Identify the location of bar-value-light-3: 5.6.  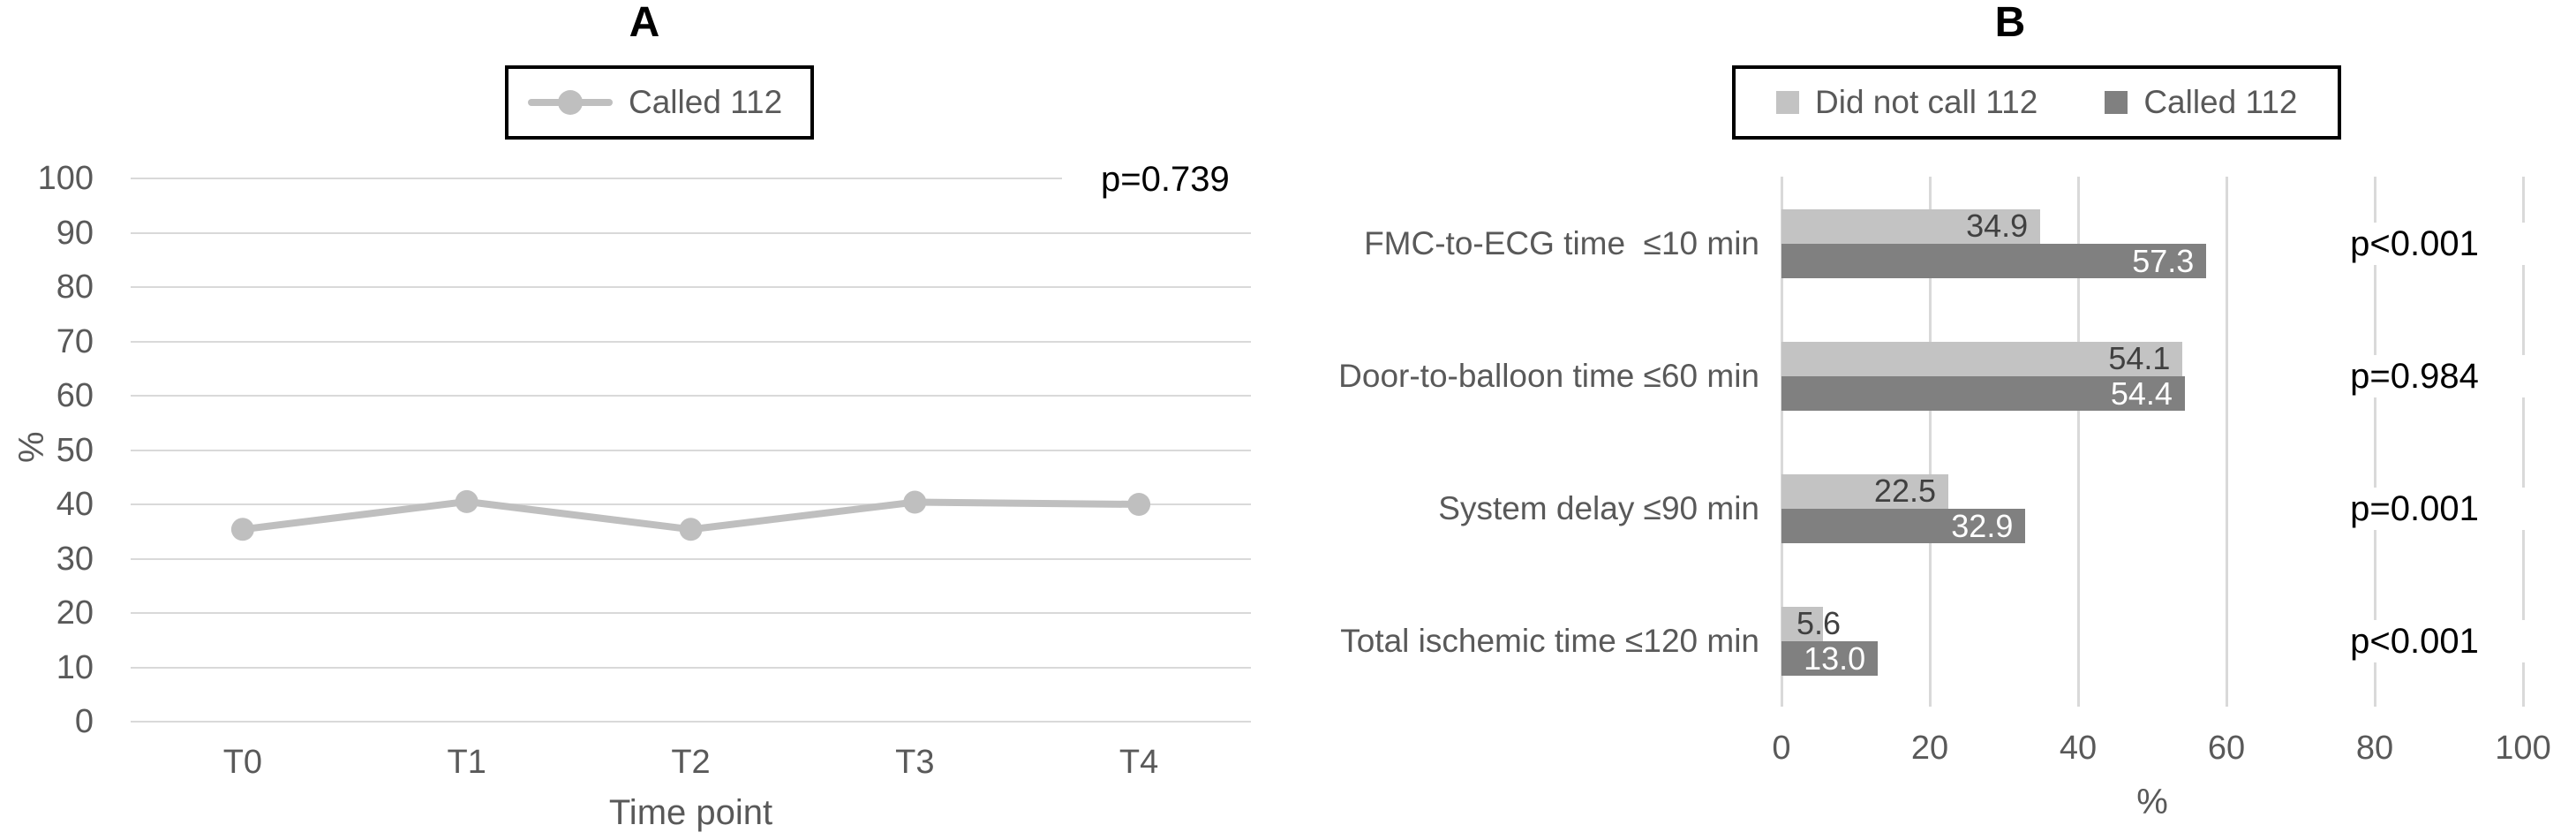
(1819, 623).